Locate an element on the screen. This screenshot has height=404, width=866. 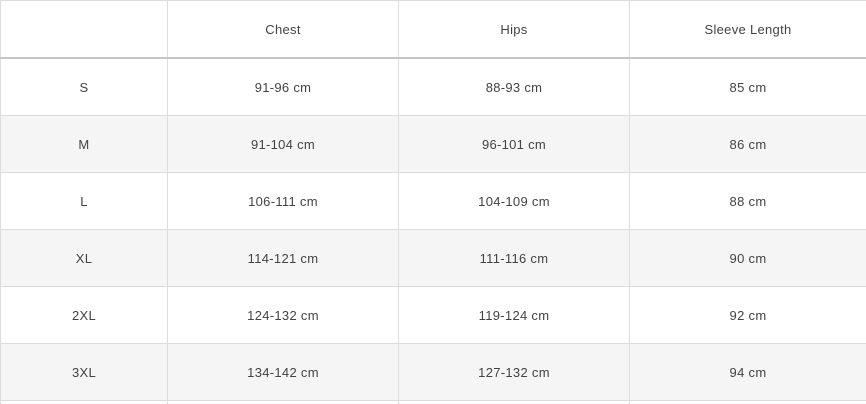
chest-cell: 124-132 cm is located at coordinates (283, 315).